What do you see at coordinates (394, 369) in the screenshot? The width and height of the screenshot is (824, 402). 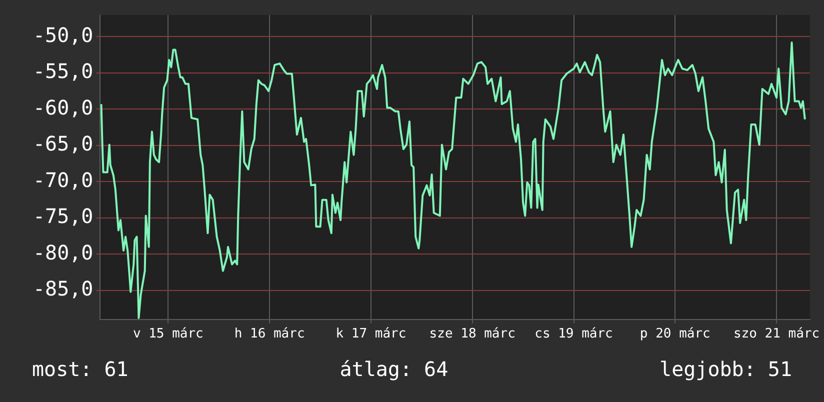 I see `text: átlag: 64` at bounding box center [394, 369].